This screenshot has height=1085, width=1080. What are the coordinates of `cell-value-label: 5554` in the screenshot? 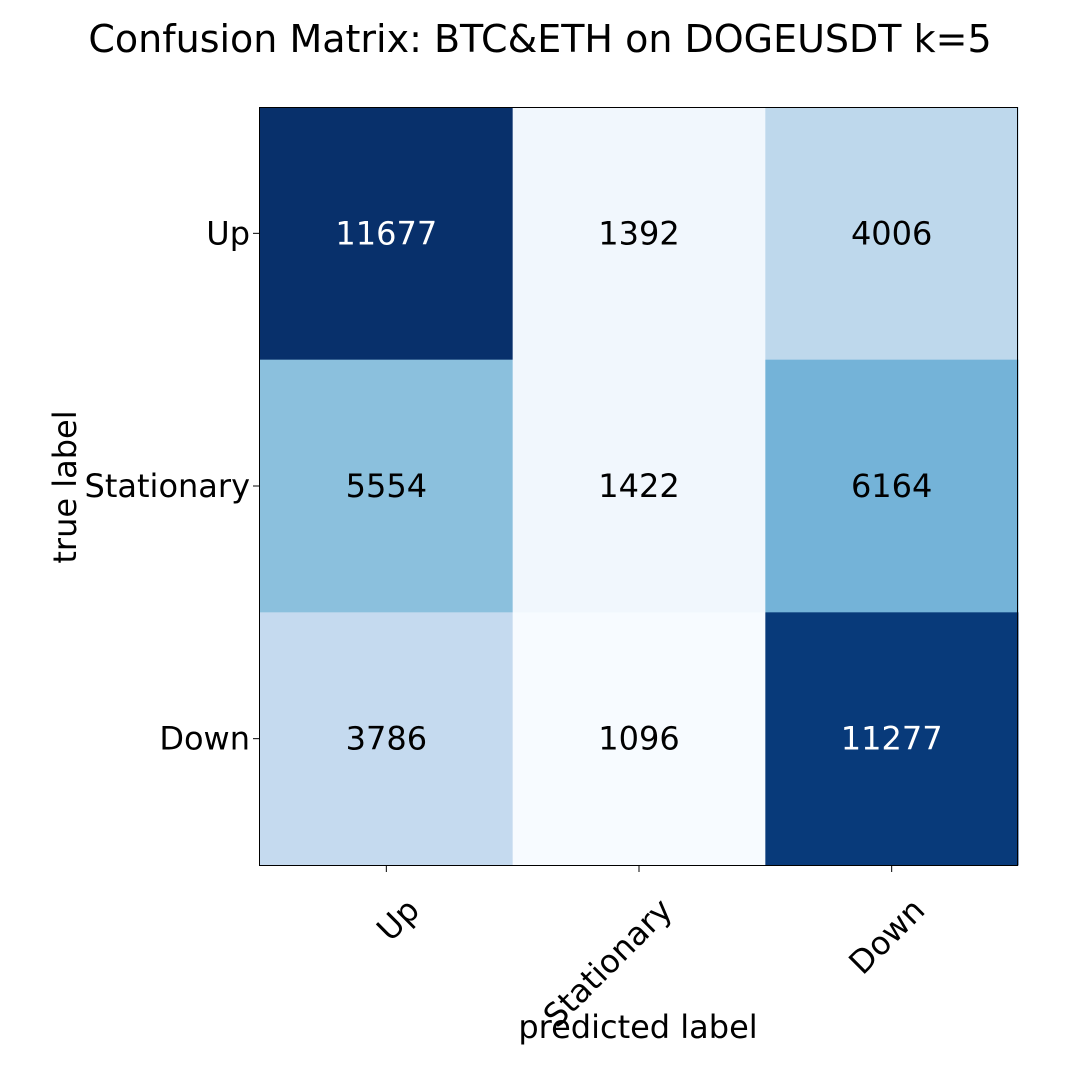 It's located at (386, 486).